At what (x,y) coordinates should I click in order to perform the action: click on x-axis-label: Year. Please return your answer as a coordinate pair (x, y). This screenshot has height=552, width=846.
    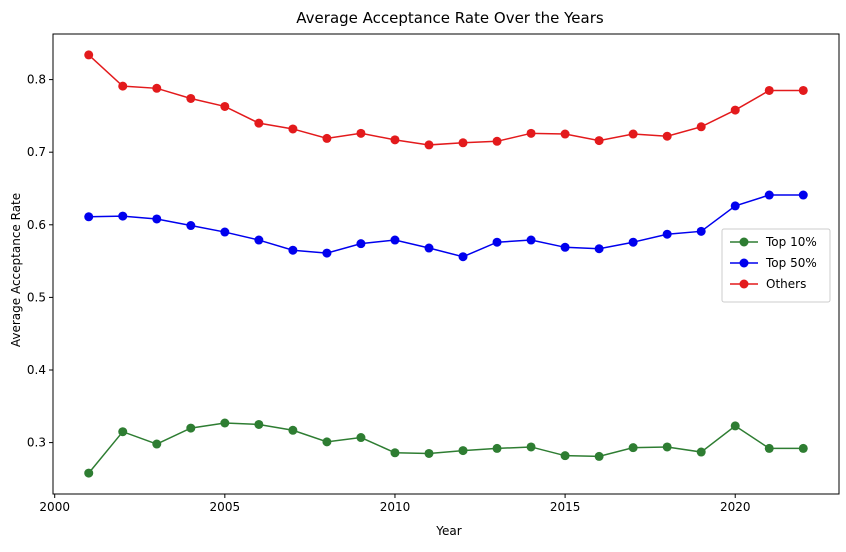
    Looking at the image, I should click on (448, 531).